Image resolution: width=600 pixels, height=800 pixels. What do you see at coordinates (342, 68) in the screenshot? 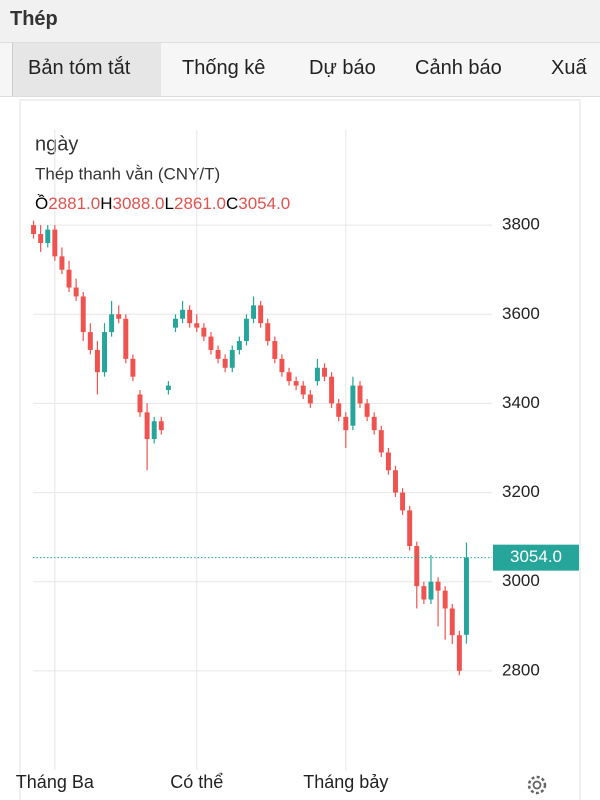
I see `tab: Dự báo` at bounding box center [342, 68].